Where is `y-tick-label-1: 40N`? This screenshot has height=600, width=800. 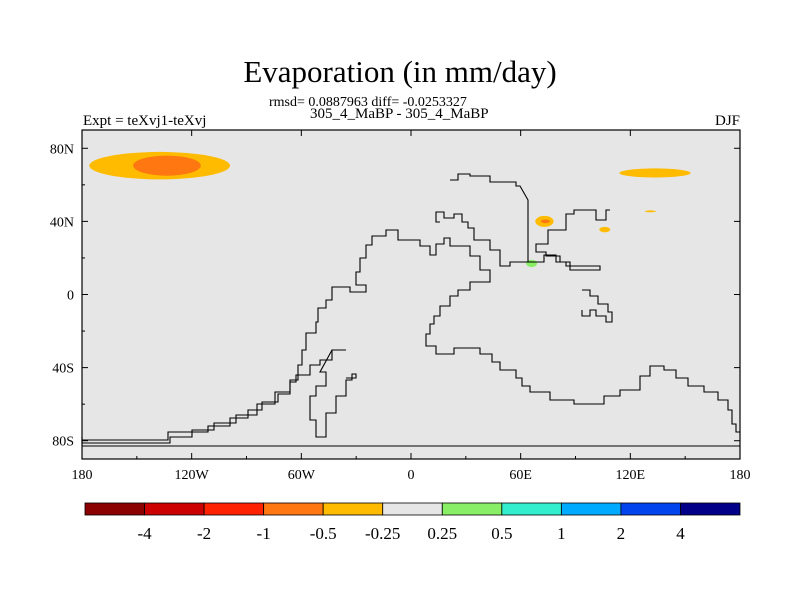 y-tick-label-1: 40N is located at coordinates (62, 222).